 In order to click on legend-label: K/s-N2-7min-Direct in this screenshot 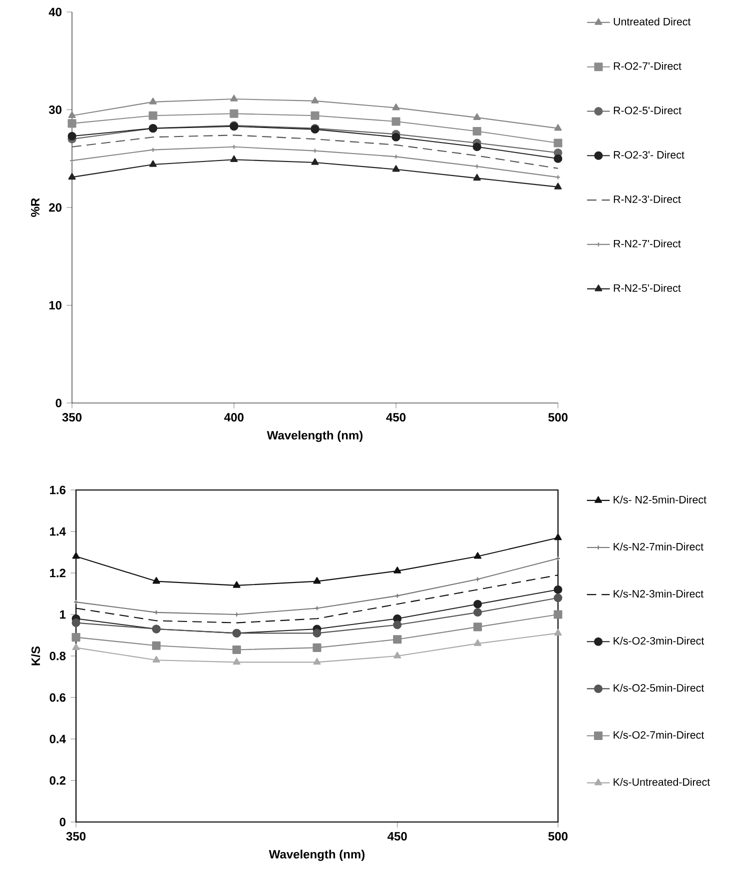, I will do `click(659, 546)`.